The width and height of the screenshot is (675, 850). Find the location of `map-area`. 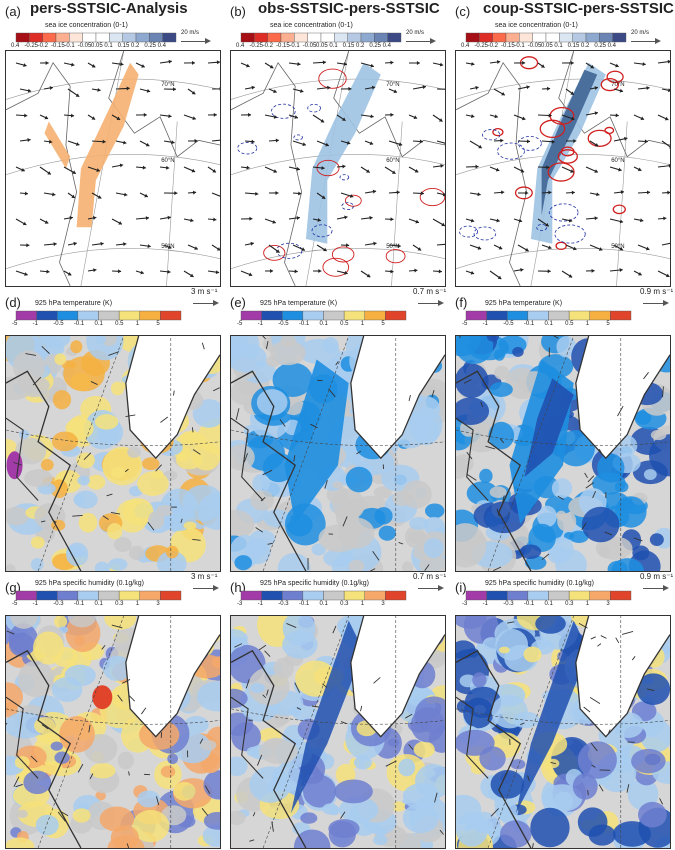

map-area is located at coordinates (113, 168).